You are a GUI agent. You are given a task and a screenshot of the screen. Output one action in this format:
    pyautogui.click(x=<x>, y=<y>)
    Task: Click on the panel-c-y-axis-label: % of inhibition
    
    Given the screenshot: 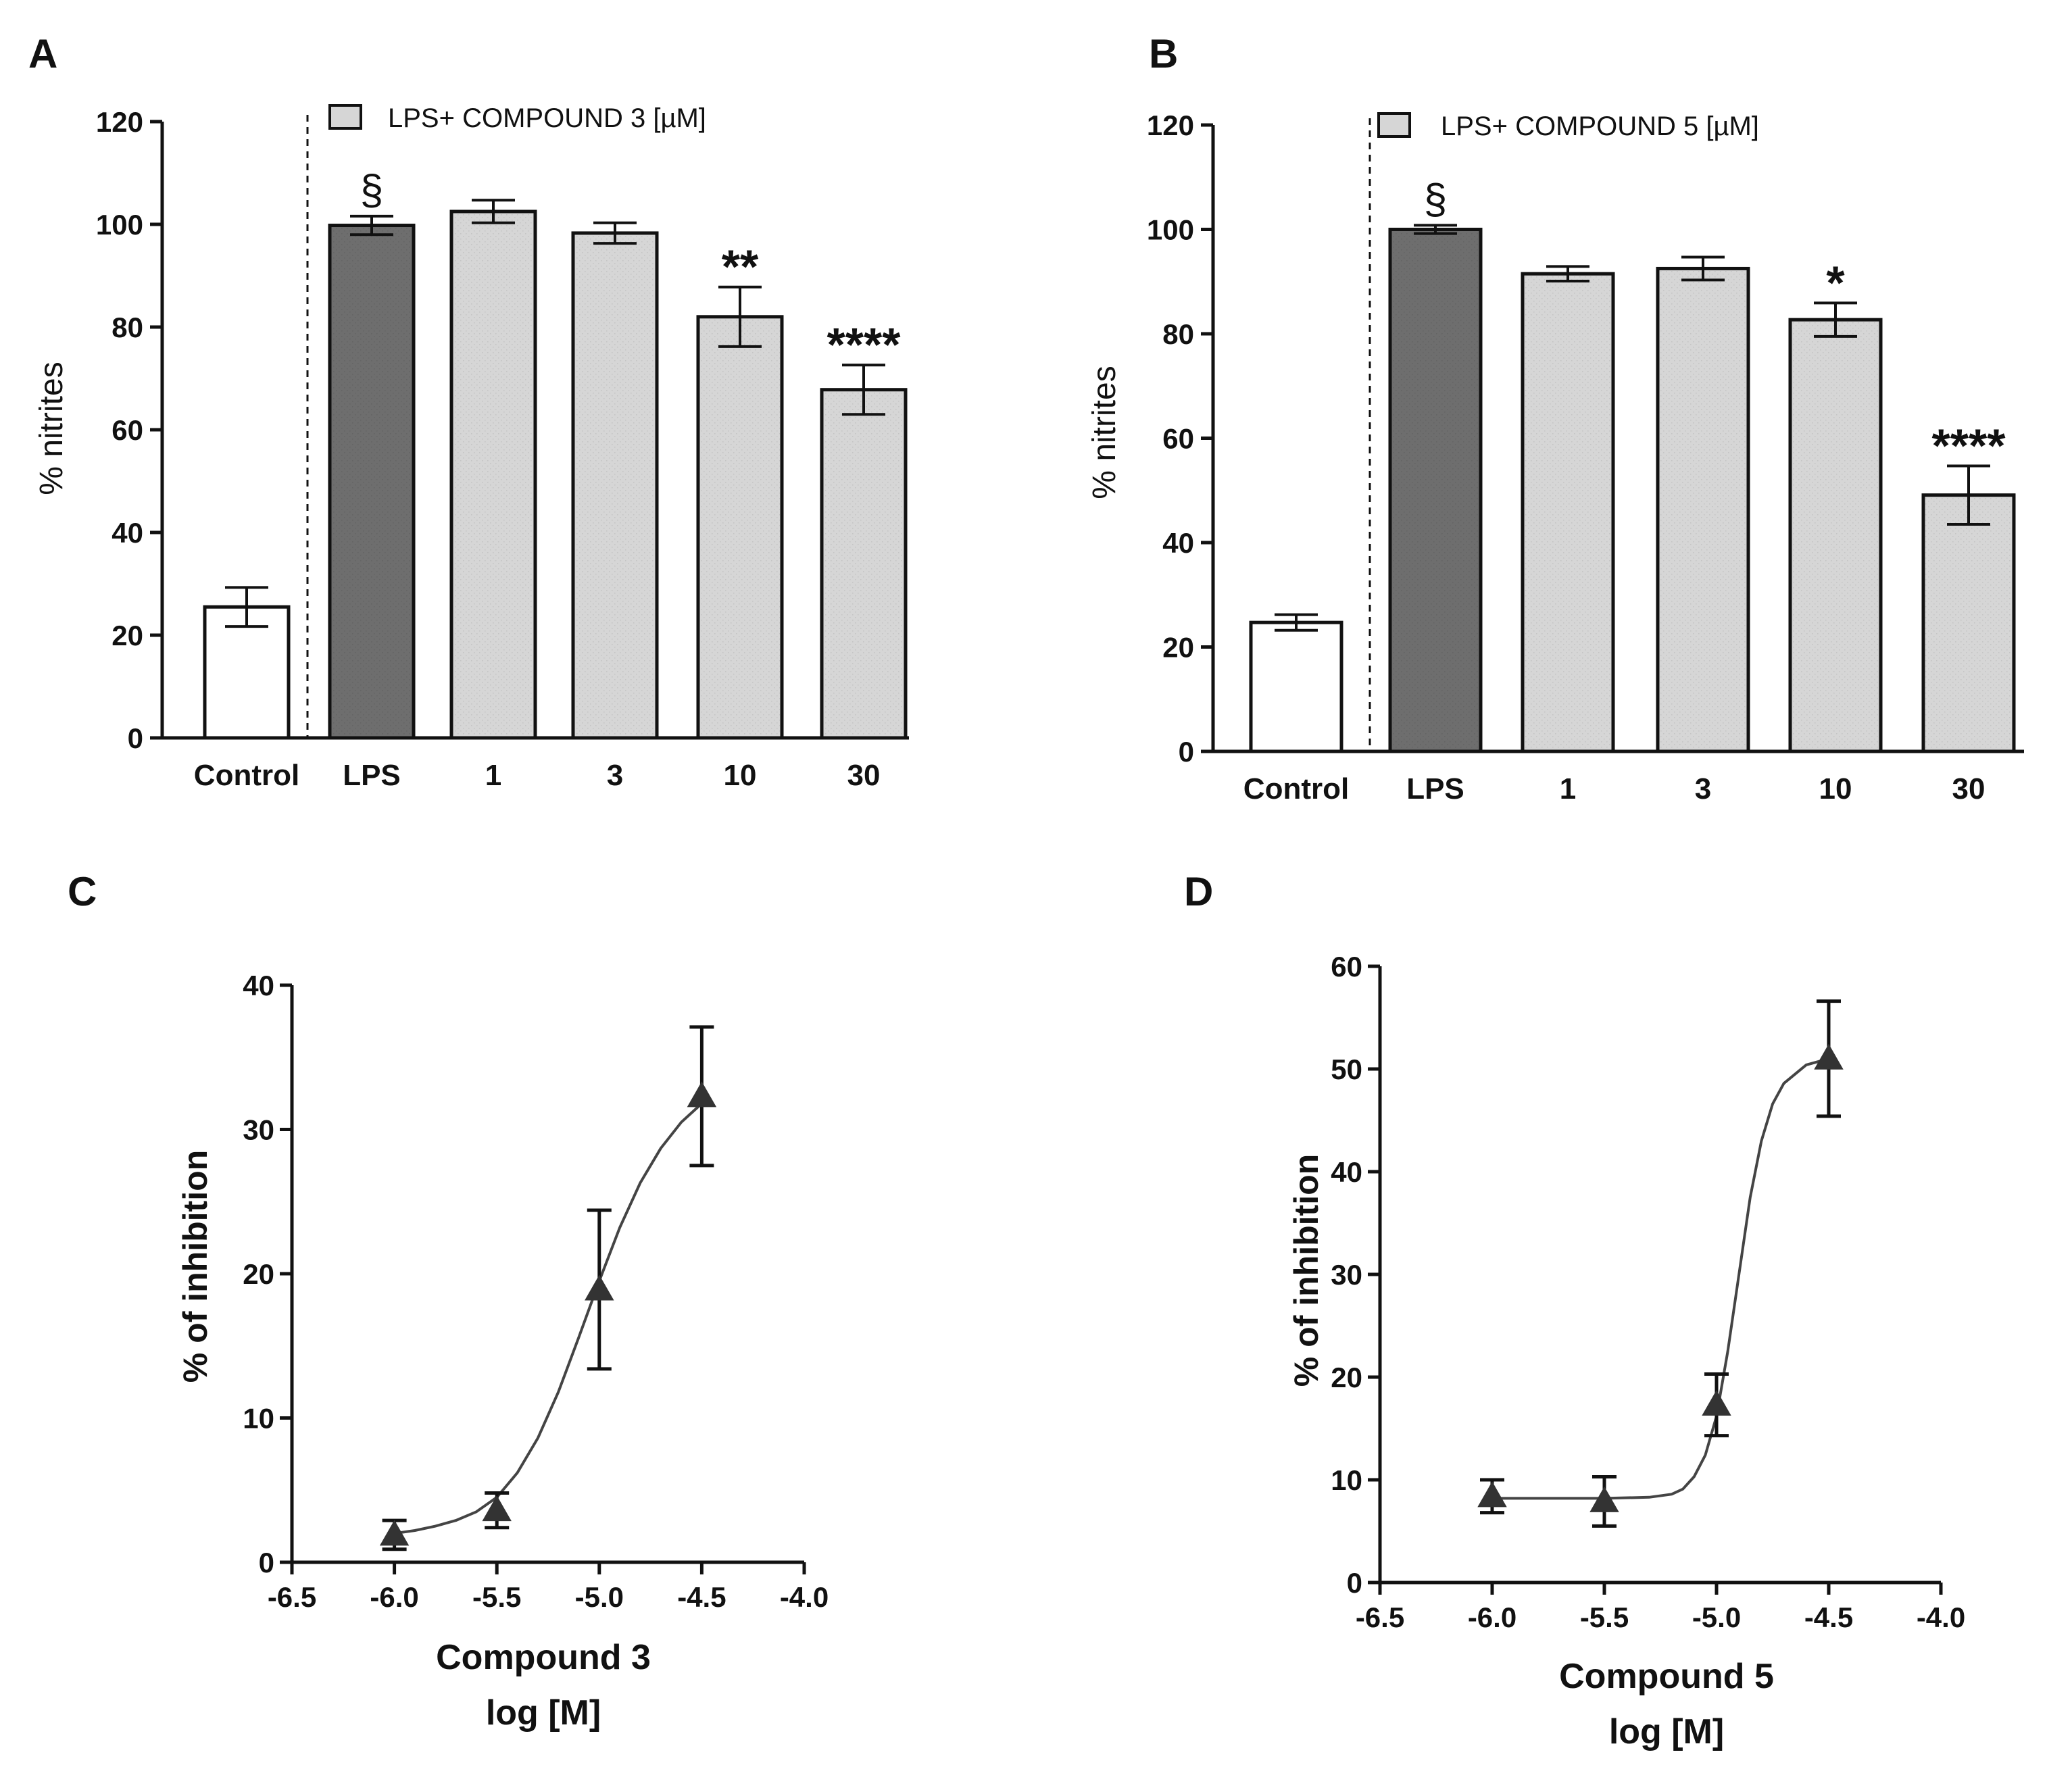 What is the action you would take?
    pyautogui.click(x=195, y=1267)
    